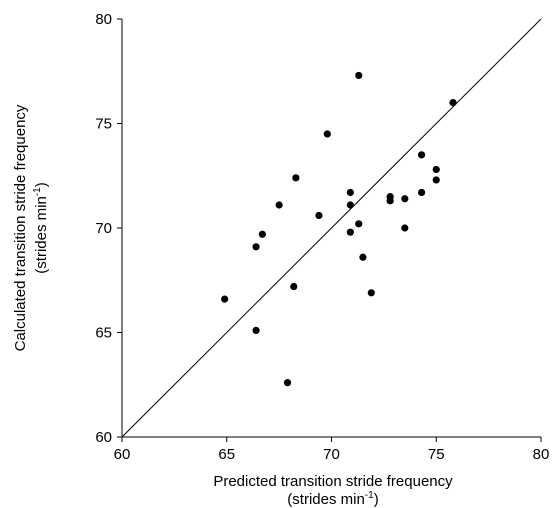 The height and width of the screenshot is (508, 553). I want to click on x-axis-ticks: 60 65 70 75 80, so click(332, 450).